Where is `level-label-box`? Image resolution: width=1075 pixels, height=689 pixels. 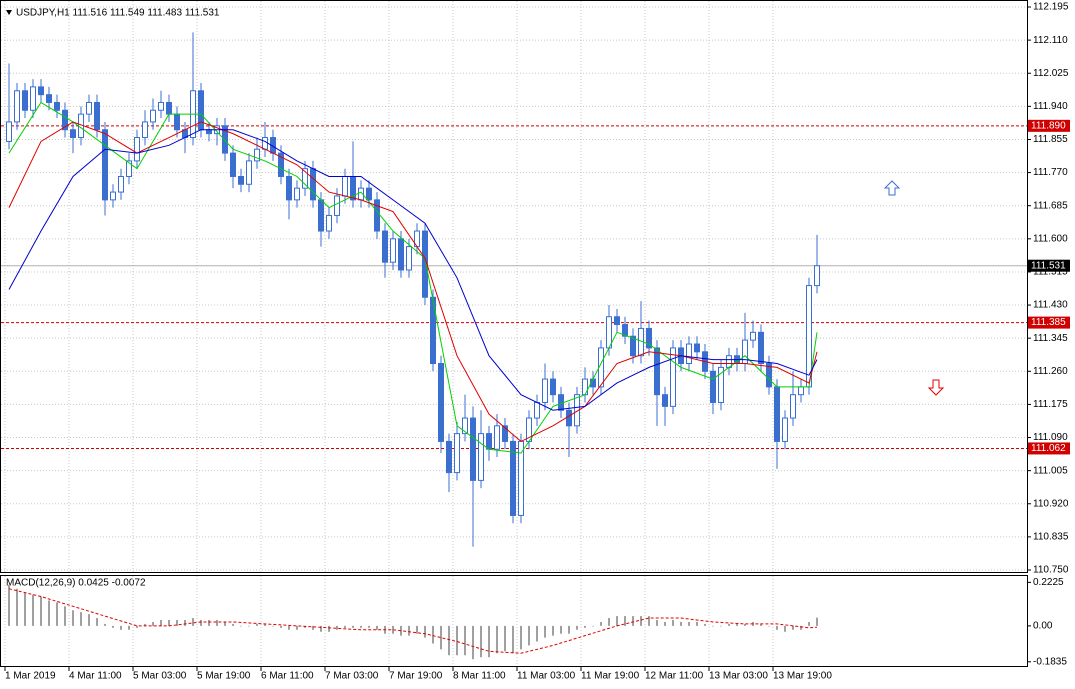
level-label-box is located at coordinates (1049, 322).